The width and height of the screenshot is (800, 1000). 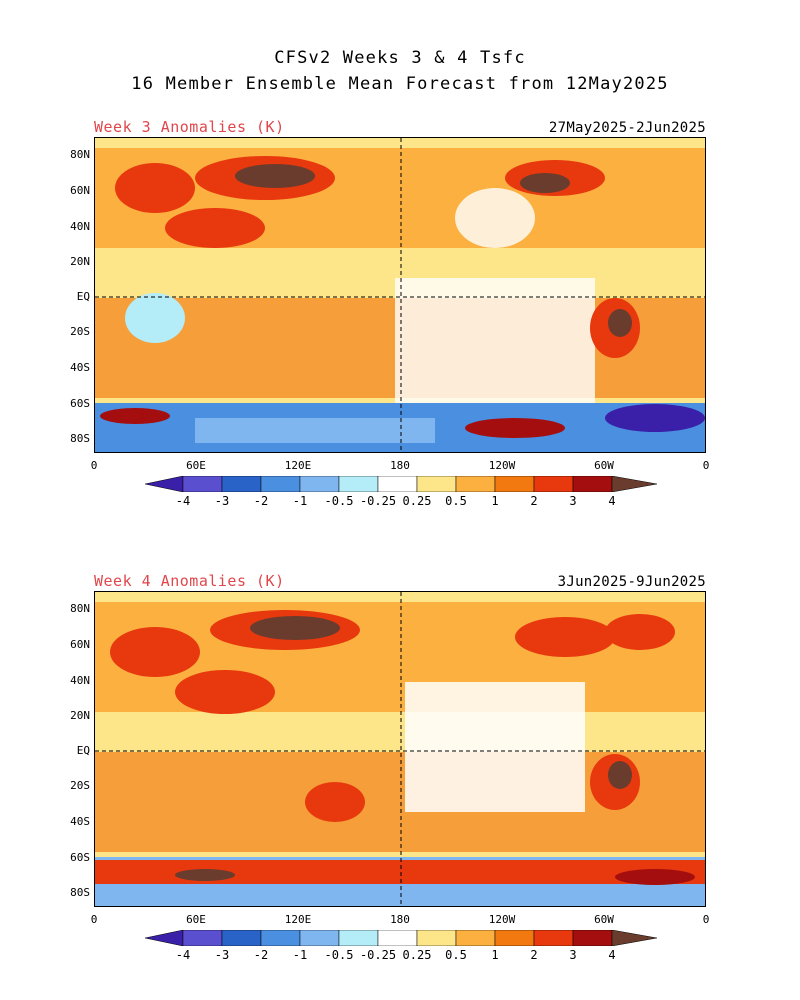 What do you see at coordinates (502, 919) in the screenshot?
I see `w4-lon-label-120w: 120W` at bounding box center [502, 919].